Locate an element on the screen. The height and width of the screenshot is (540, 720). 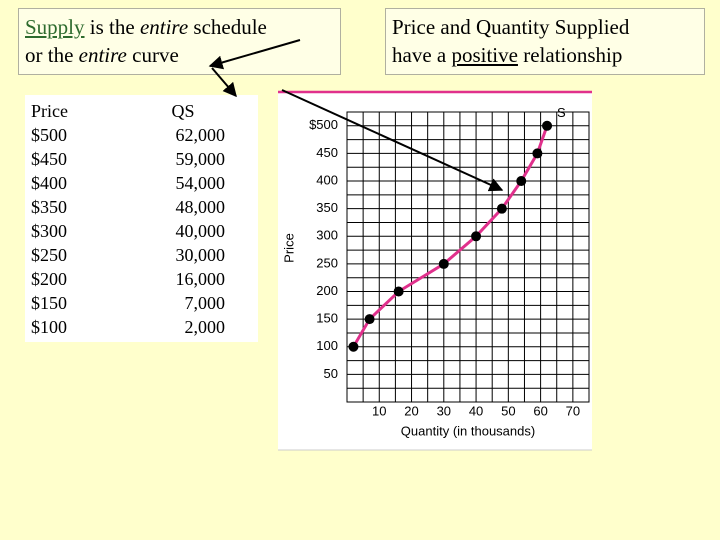
table-cell: $100 is located at coordinates (49, 326).